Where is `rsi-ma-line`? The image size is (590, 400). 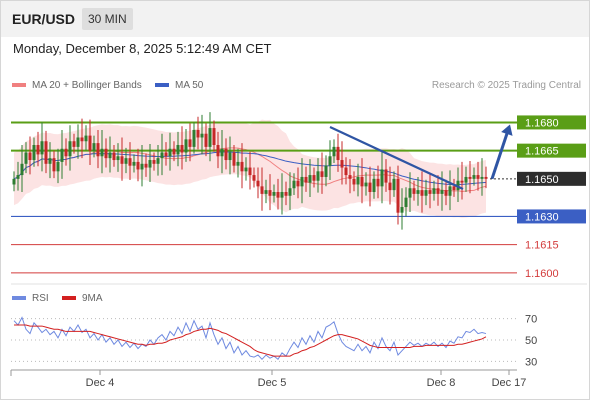
rsi-ma-line is located at coordinates (250, 340).